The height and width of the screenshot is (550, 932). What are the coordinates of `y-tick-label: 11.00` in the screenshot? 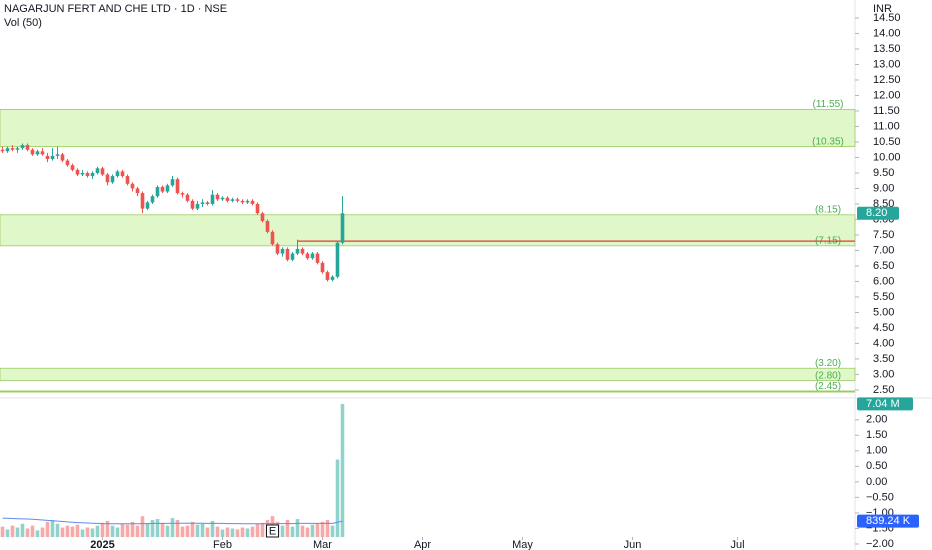 It's located at (886, 126).